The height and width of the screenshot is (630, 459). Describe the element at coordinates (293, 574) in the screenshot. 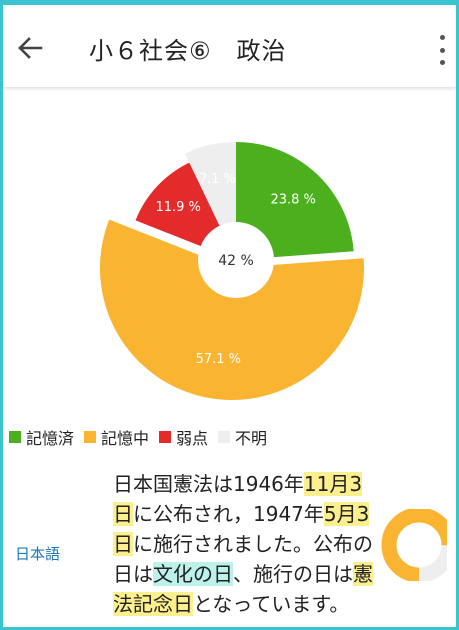

I see `text-segment: 、施行の日は` at that location.